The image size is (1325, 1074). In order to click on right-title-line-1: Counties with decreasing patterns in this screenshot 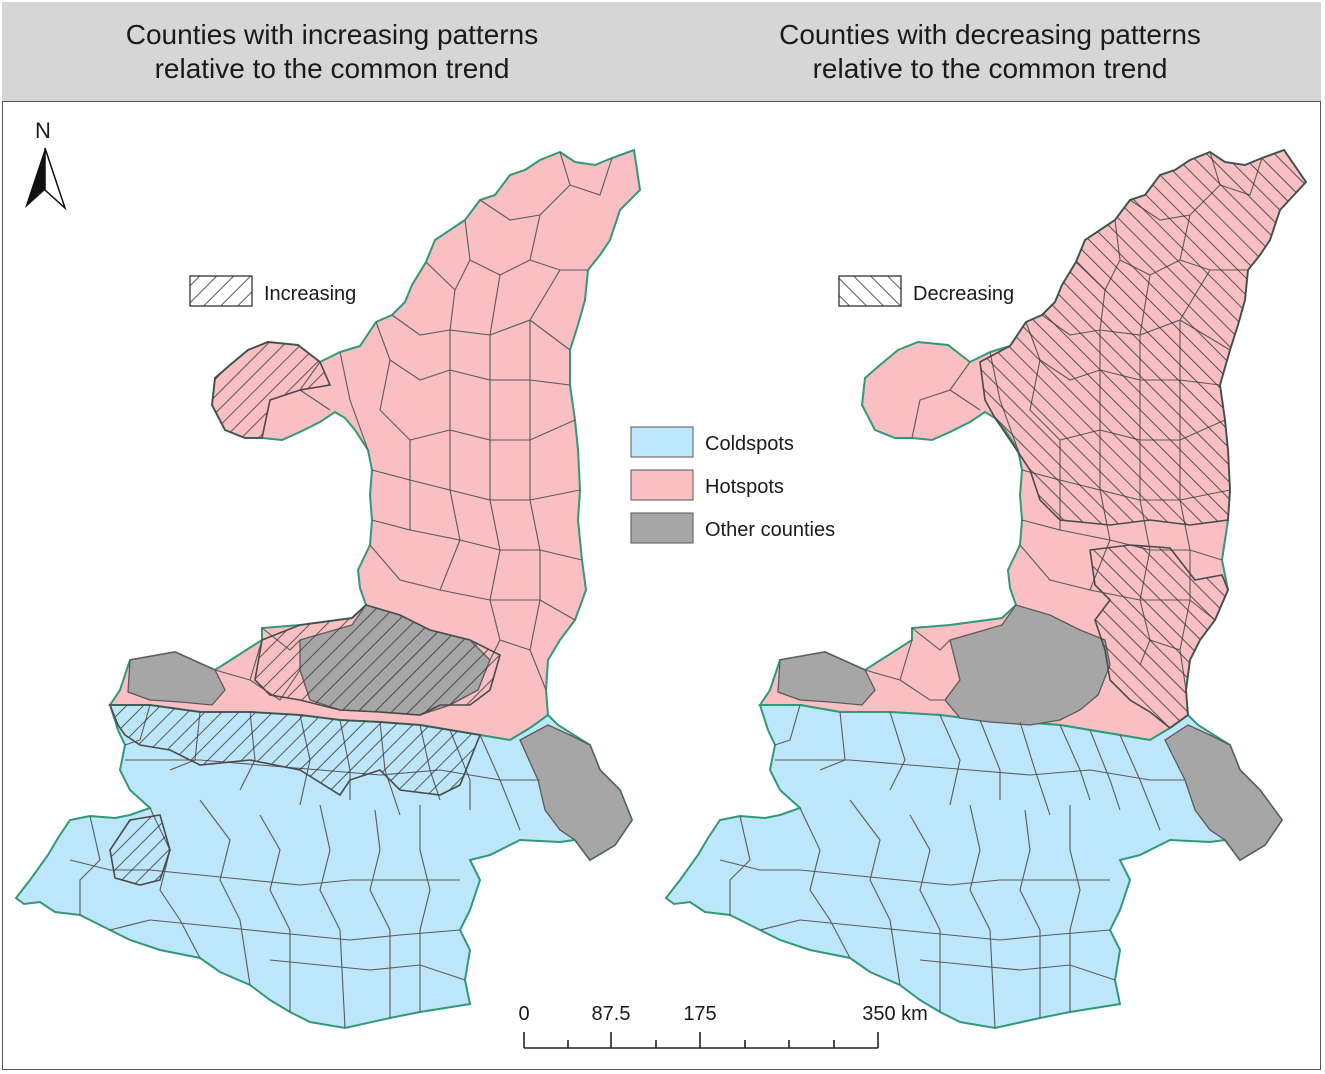, I will do `click(990, 34)`.